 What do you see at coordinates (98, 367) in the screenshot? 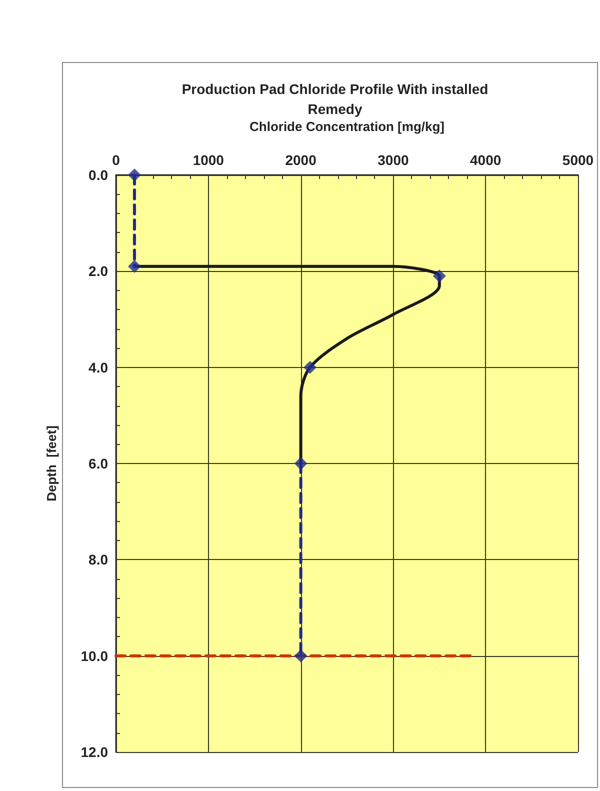
I see `y-tick-label: 4.0` at bounding box center [98, 367].